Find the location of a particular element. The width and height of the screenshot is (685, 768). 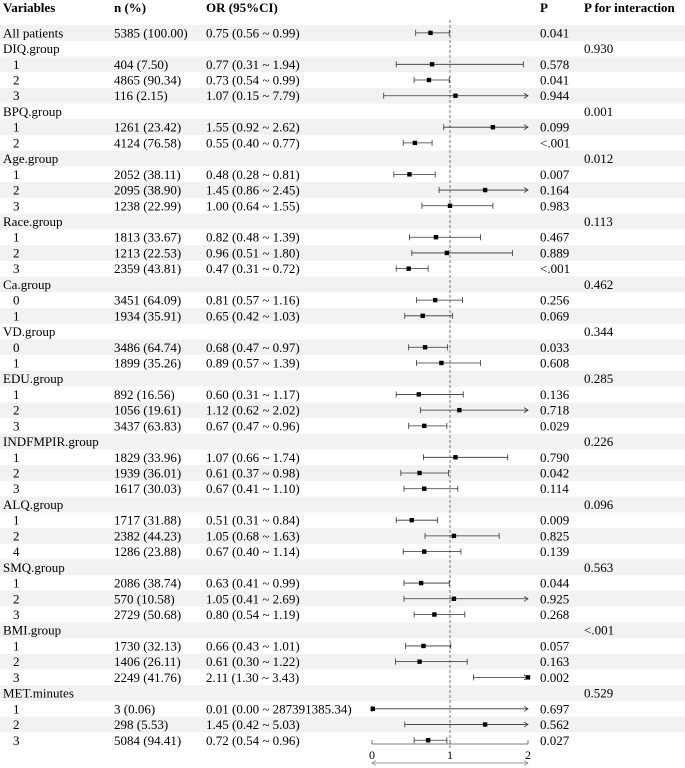

row-n: 1899 (35.26) is located at coordinates (147, 362).